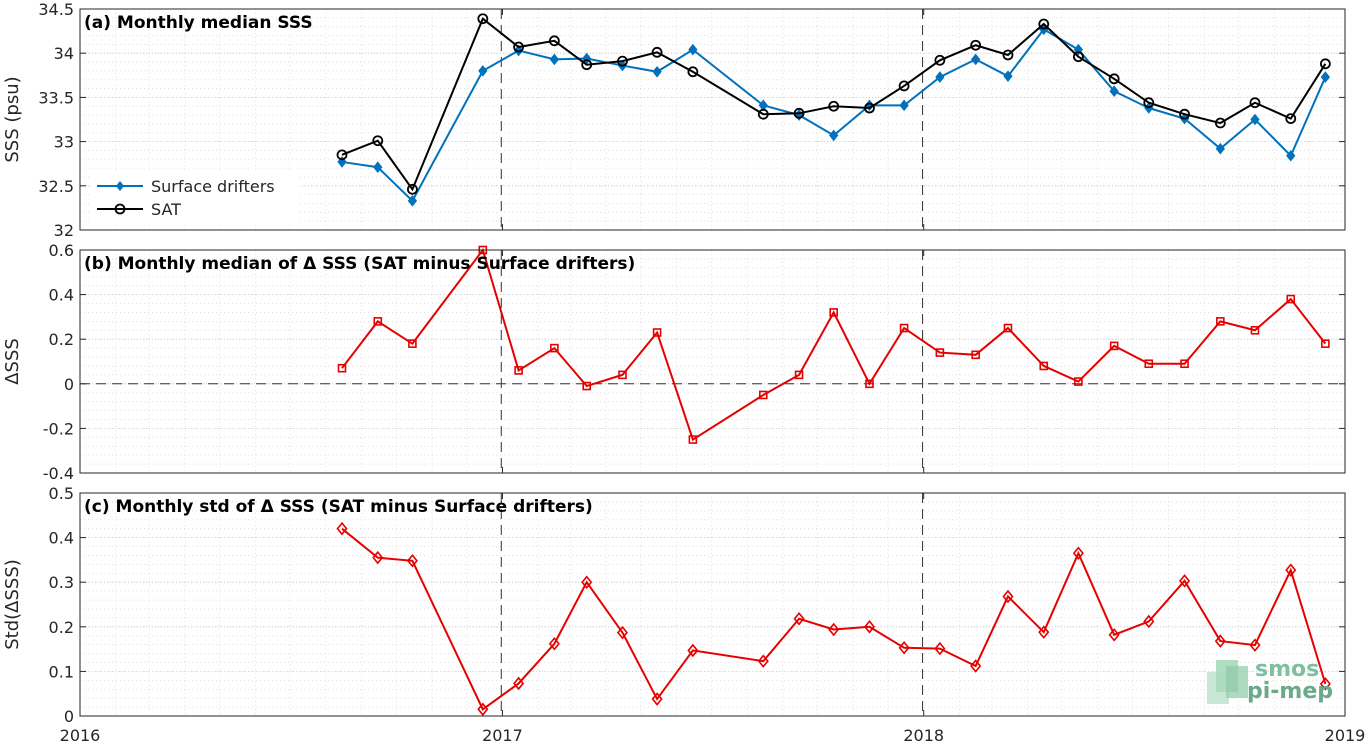  Describe the element at coordinates (198, 23) in the screenshot. I see `panel-title: (a) Monthly median SSS` at that location.